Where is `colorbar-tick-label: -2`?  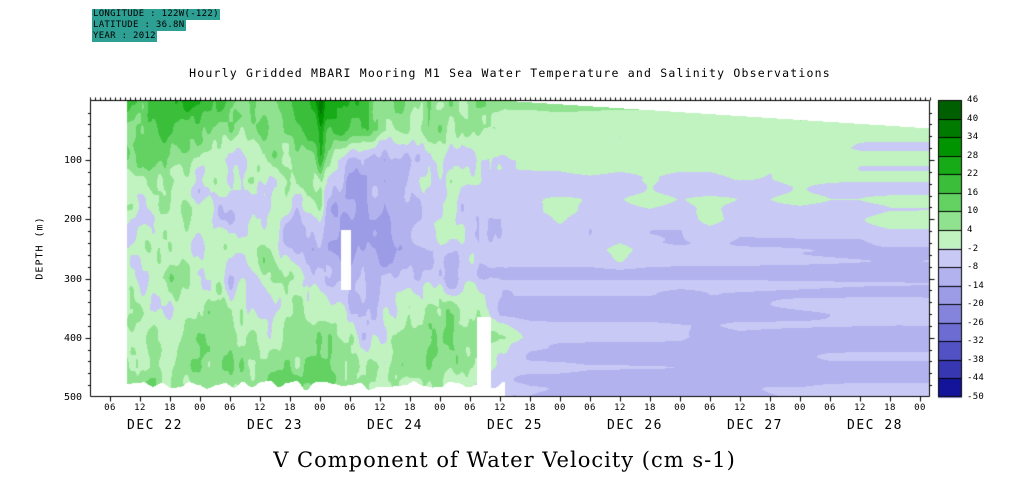 colorbar-tick-label: -2 is located at coordinates (973, 248).